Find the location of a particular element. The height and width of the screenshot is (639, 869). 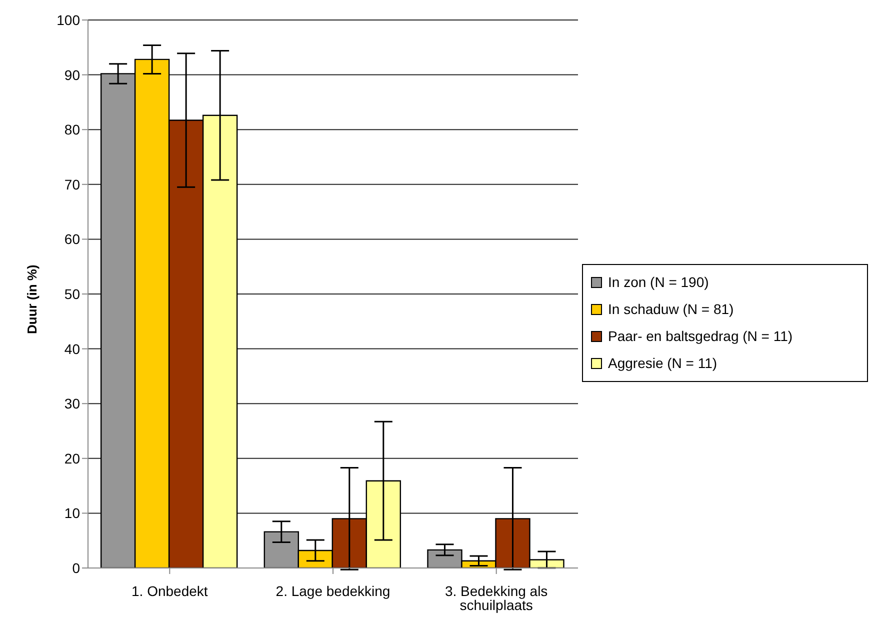

y-tick-label: 70 is located at coordinates (72, 184).